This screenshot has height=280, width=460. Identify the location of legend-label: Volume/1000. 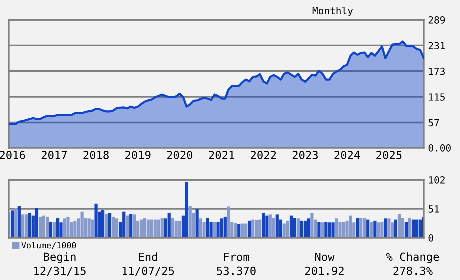
(49, 246).